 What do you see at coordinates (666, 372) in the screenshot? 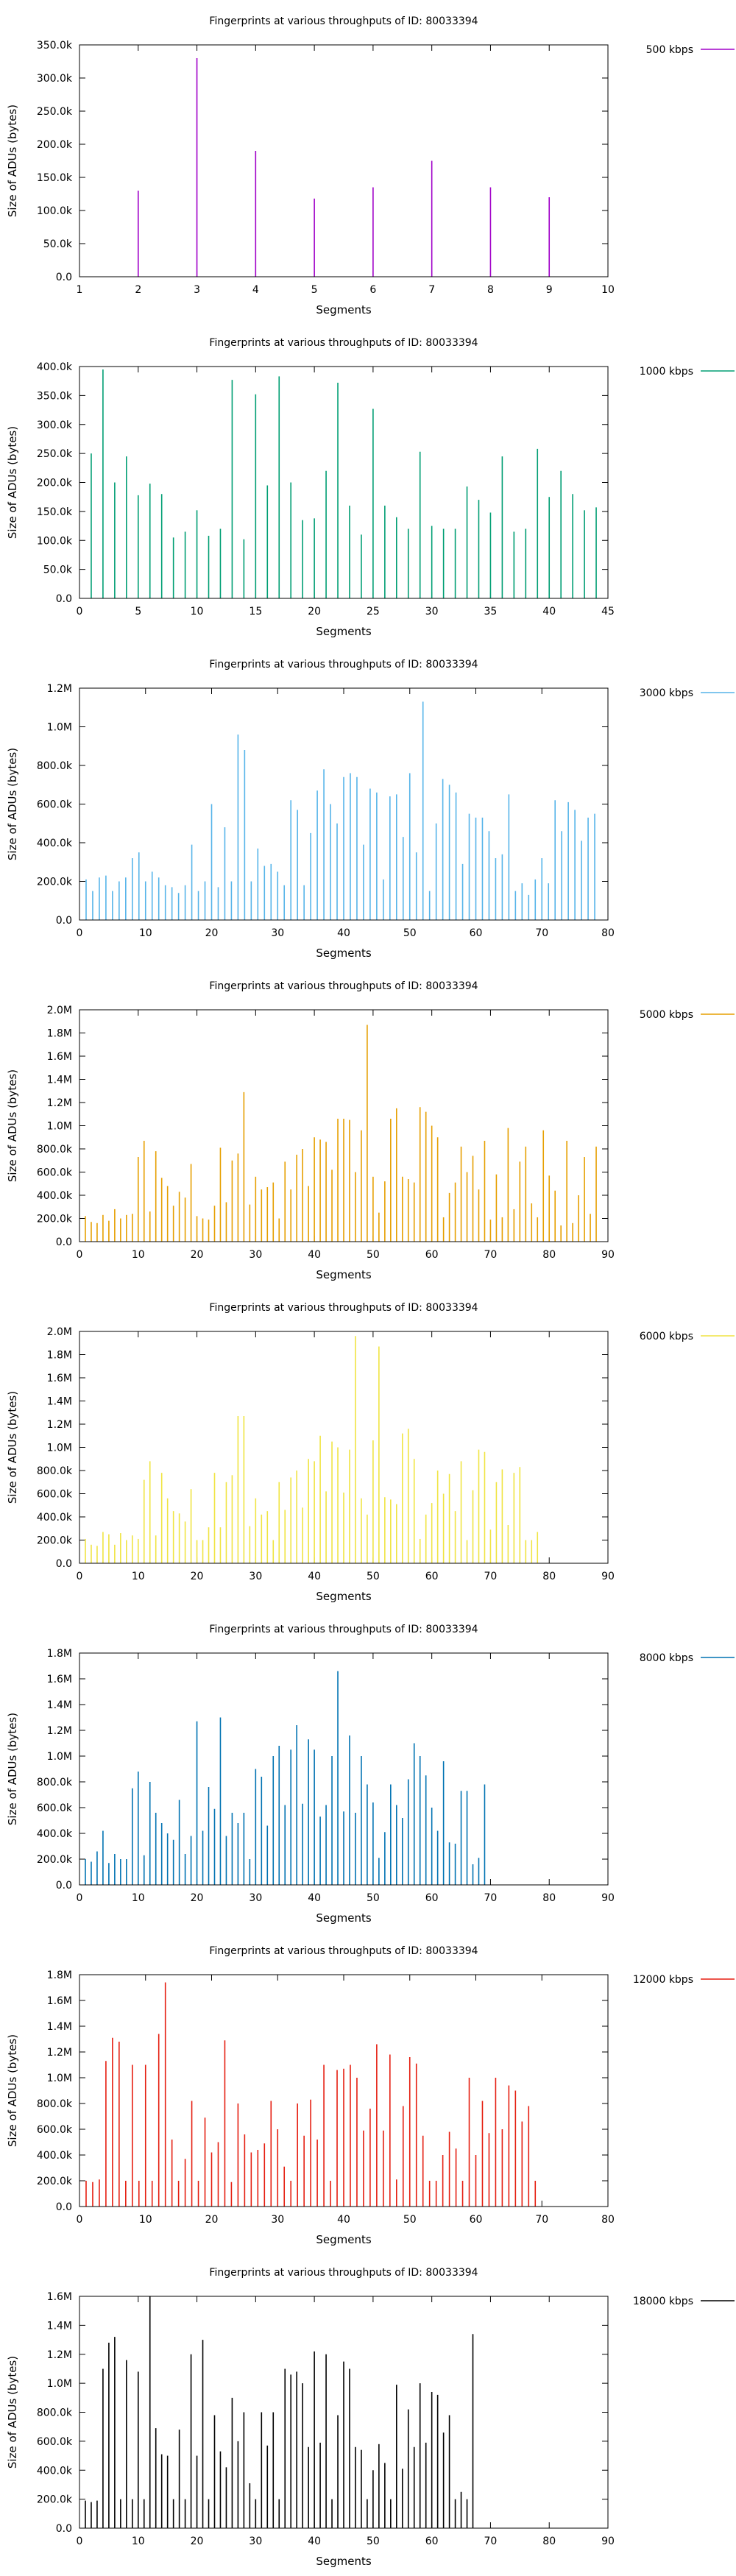
I see `legend-label: 1000 kbps` at bounding box center [666, 372].